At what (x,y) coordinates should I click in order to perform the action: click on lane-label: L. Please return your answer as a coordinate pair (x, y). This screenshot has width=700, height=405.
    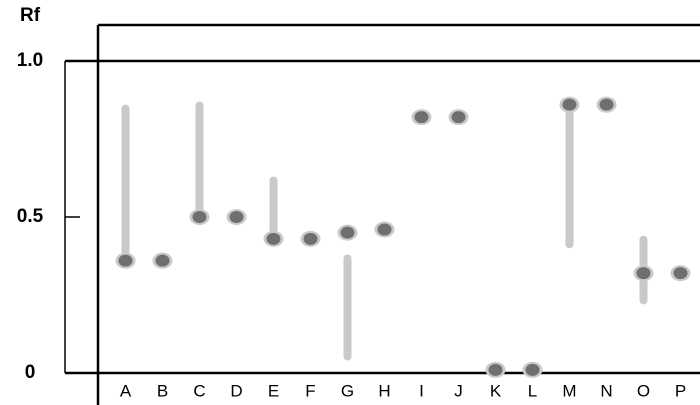
    Looking at the image, I should click on (532, 390).